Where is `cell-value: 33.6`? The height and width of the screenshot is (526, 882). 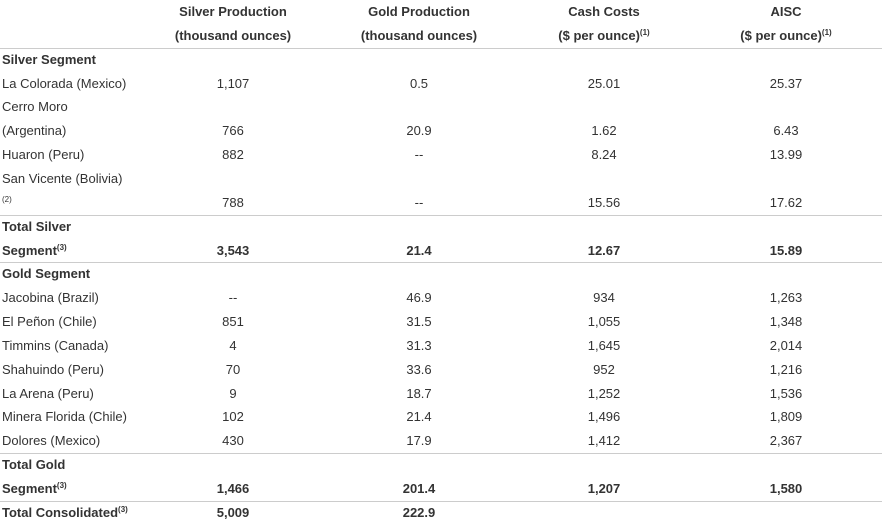
cell-value: 33.6 is located at coordinates (419, 369).